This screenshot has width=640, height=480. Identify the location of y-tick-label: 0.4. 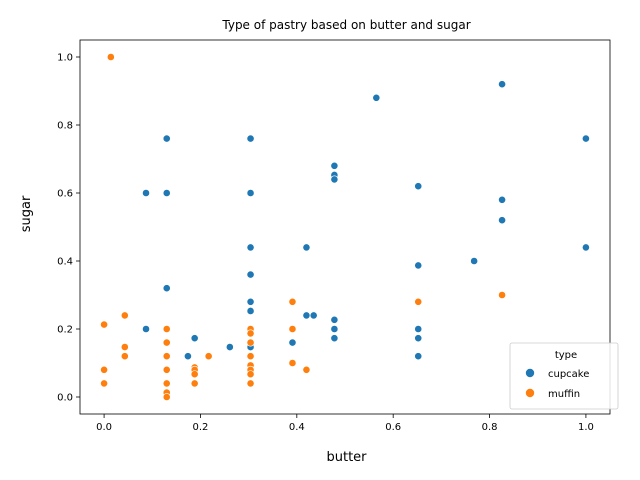
(65, 262).